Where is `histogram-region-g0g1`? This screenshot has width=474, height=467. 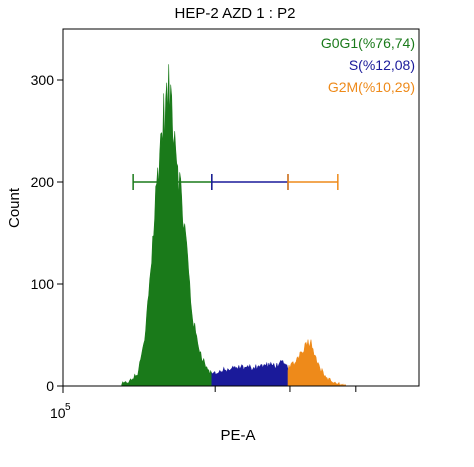
histogram-region-g0g1 is located at coordinates (167, 225).